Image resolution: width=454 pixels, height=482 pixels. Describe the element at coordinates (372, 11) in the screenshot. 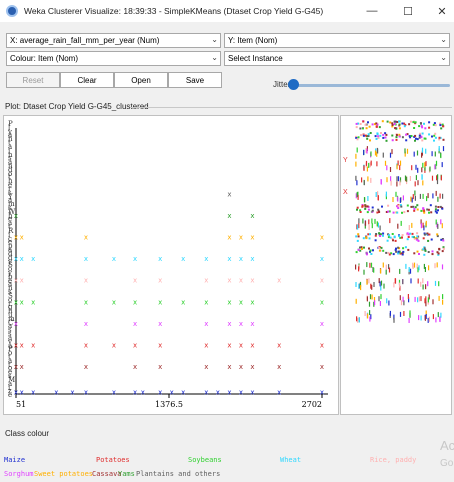

I see `minimize-button: —` at that location.